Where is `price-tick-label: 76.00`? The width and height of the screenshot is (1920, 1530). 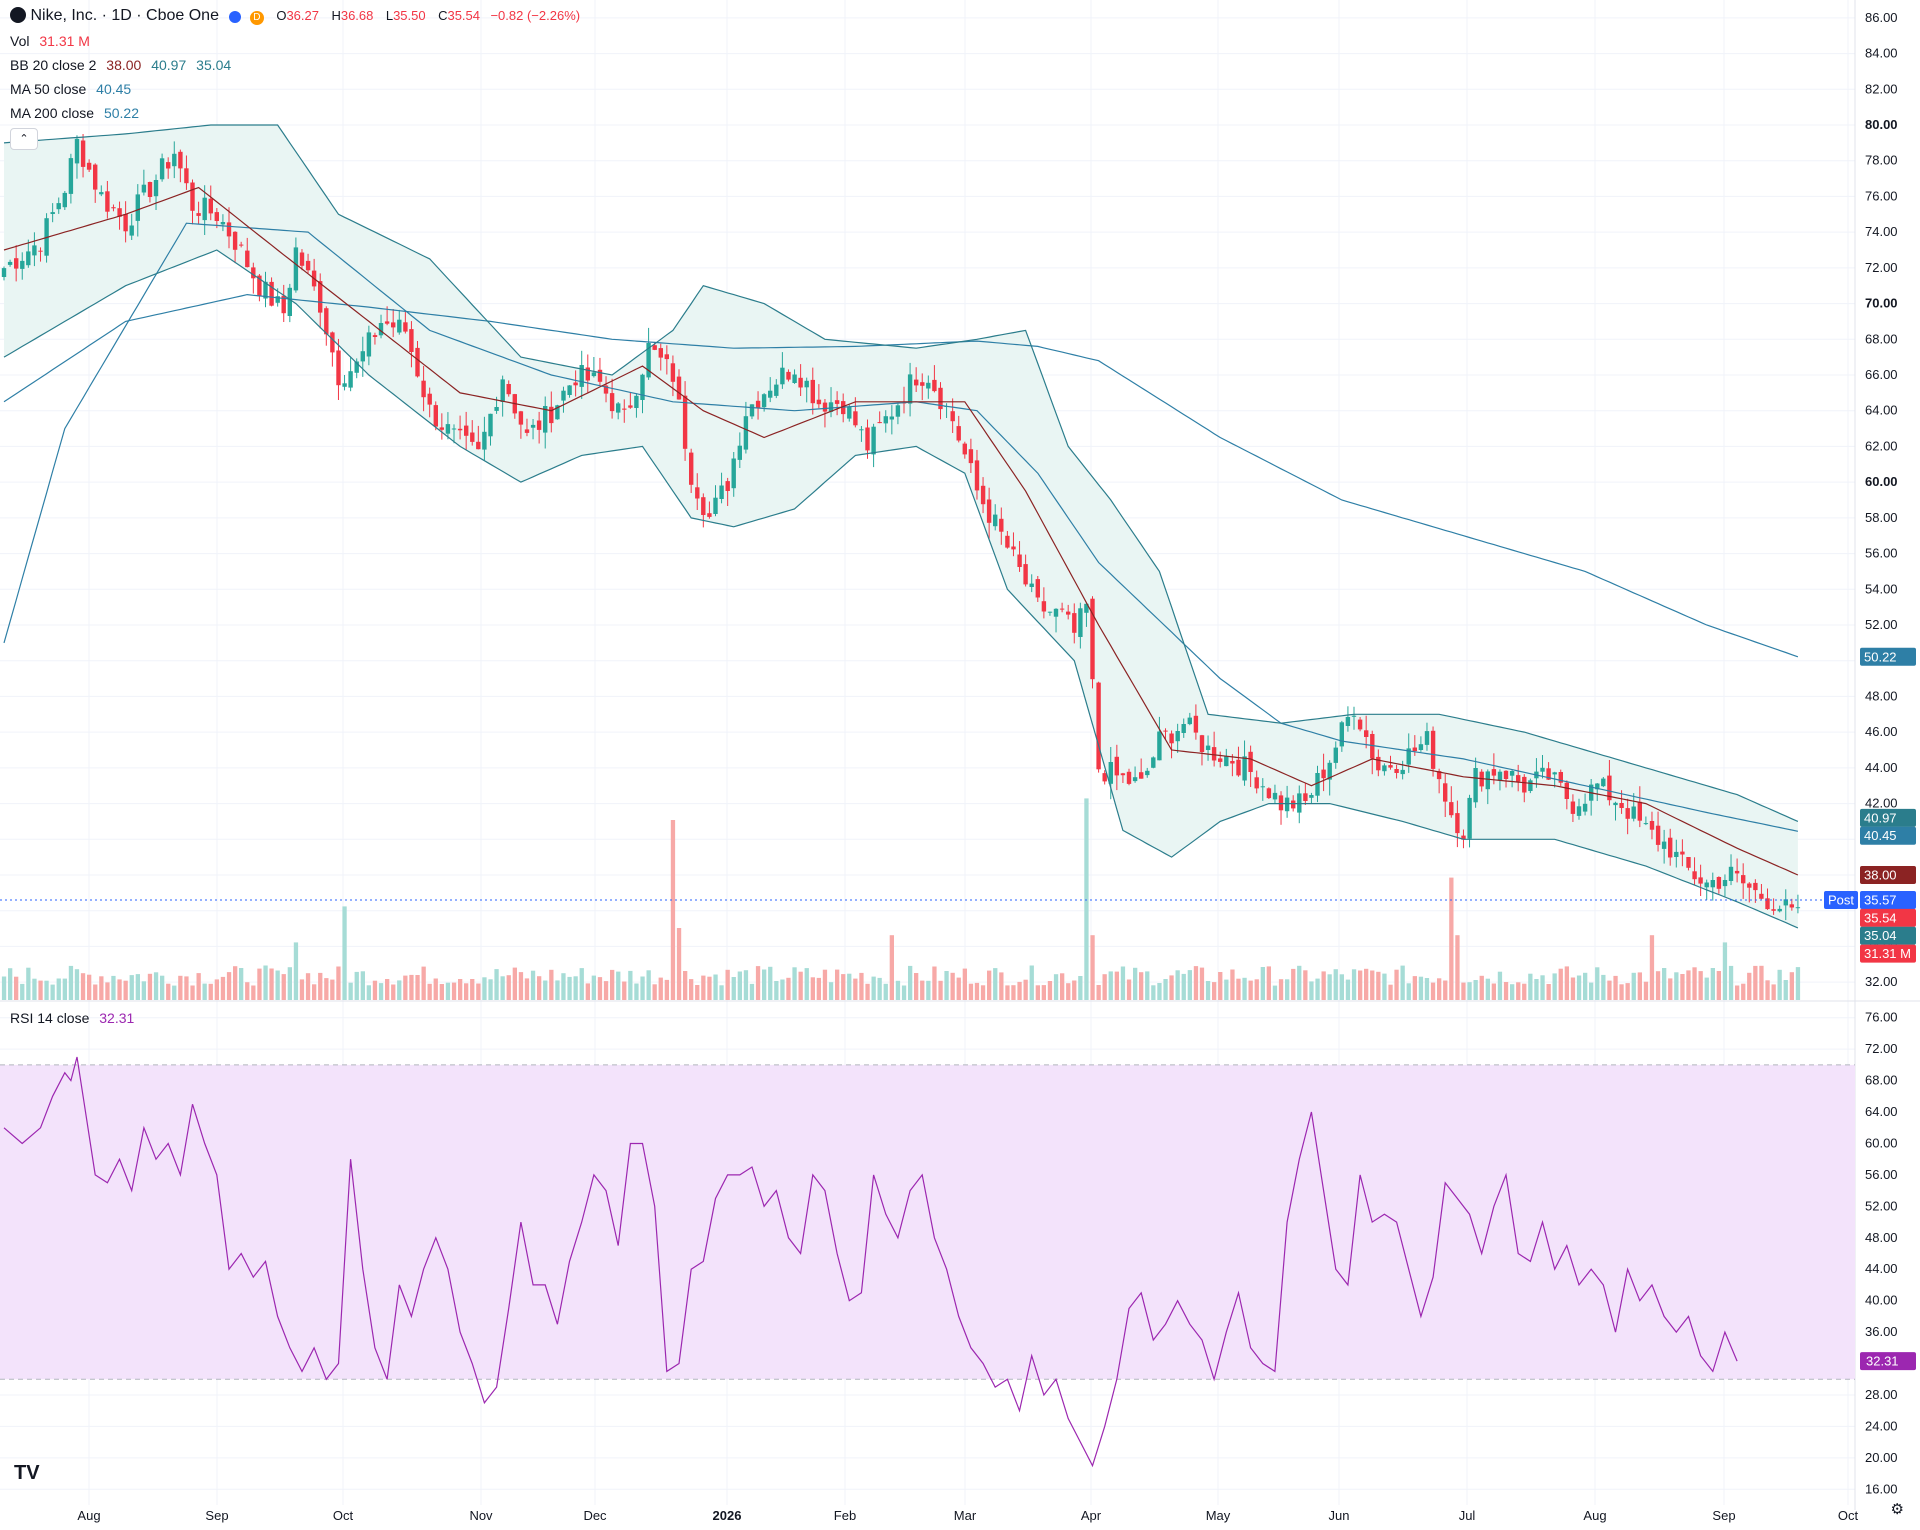
price-tick-label: 76.00 is located at coordinates (1881, 195).